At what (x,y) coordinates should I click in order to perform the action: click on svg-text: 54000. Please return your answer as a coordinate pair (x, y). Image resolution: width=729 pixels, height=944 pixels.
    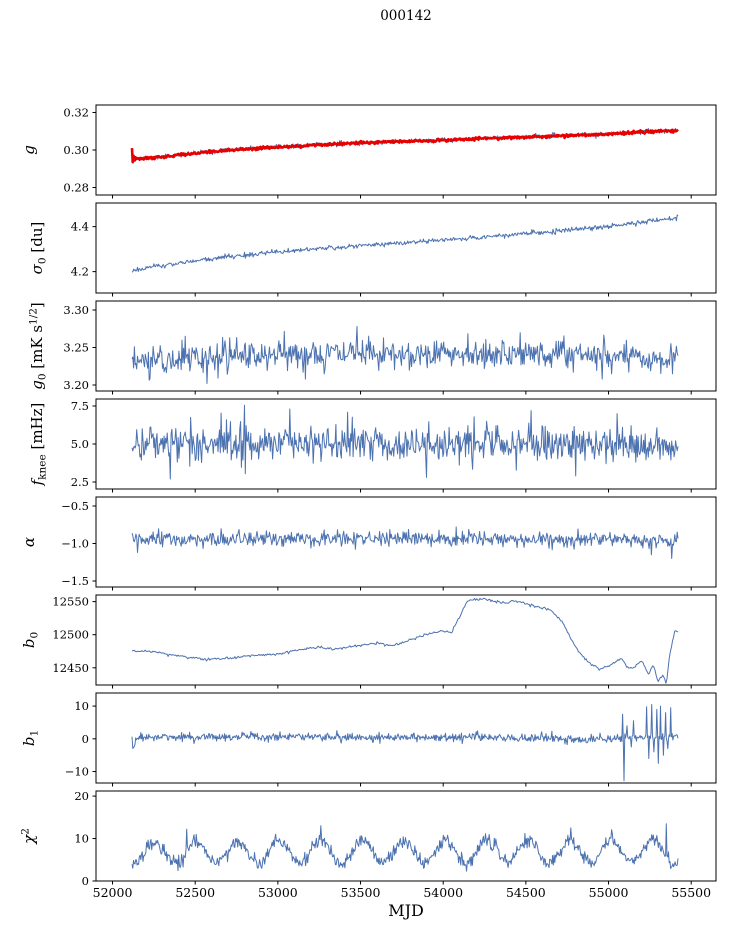
    Looking at the image, I should click on (443, 892).